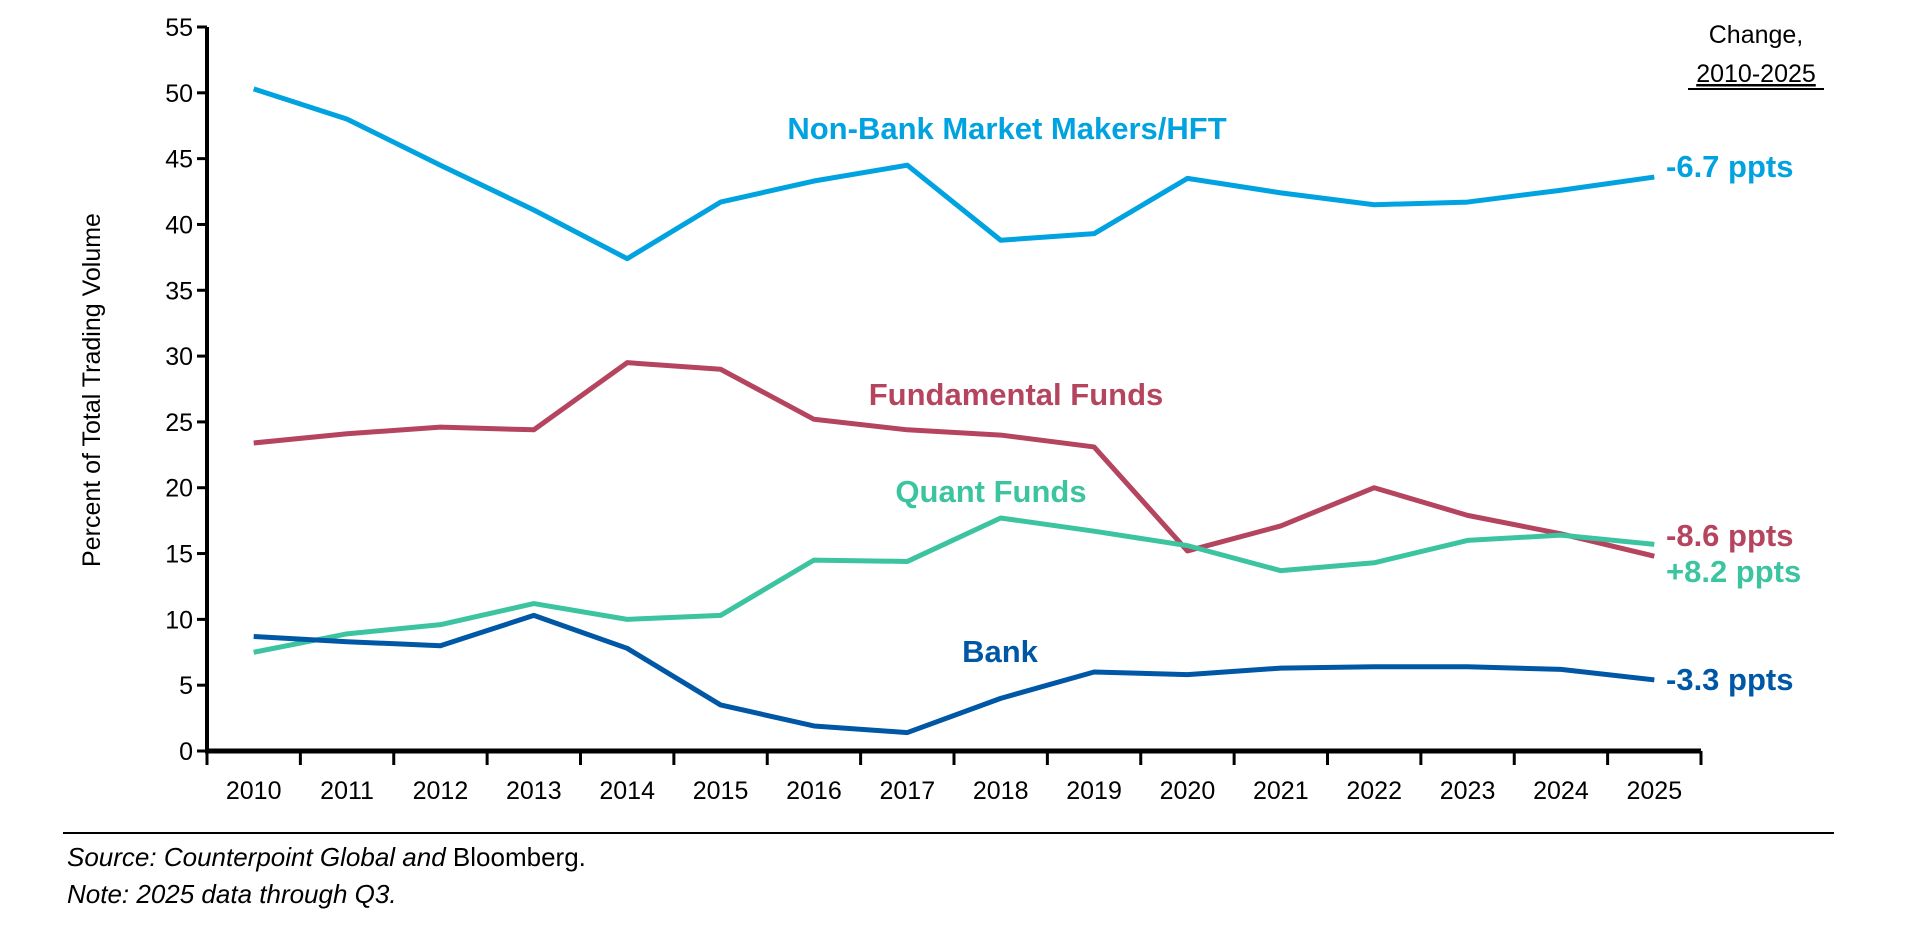 This screenshot has height=928, width=1912. What do you see at coordinates (179, 28) in the screenshot?
I see `y-tick-label: 55` at bounding box center [179, 28].